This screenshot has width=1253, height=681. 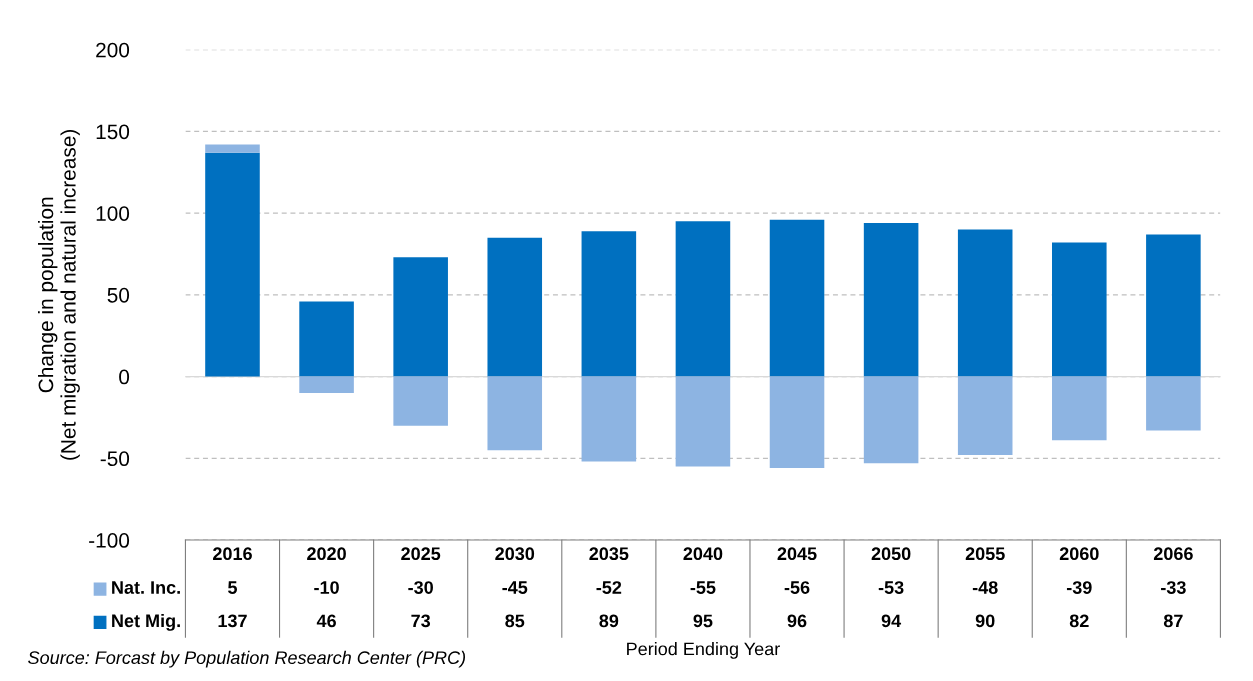 What do you see at coordinates (609, 587) in the screenshot?
I see `data-label: -52` at bounding box center [609, 587].